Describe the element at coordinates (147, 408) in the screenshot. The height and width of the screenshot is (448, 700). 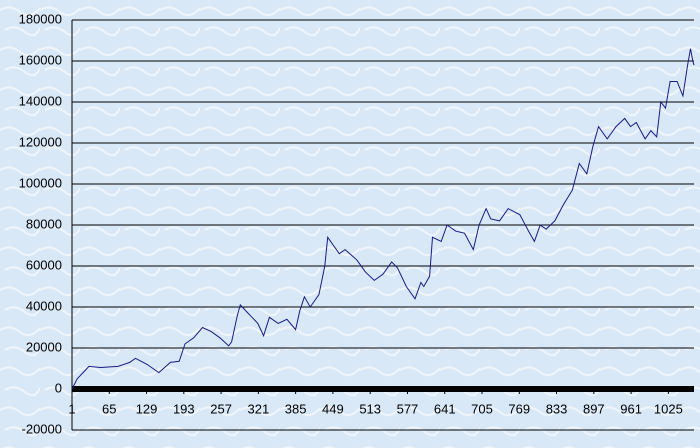
I see `x-tick-label: 129` at that location.